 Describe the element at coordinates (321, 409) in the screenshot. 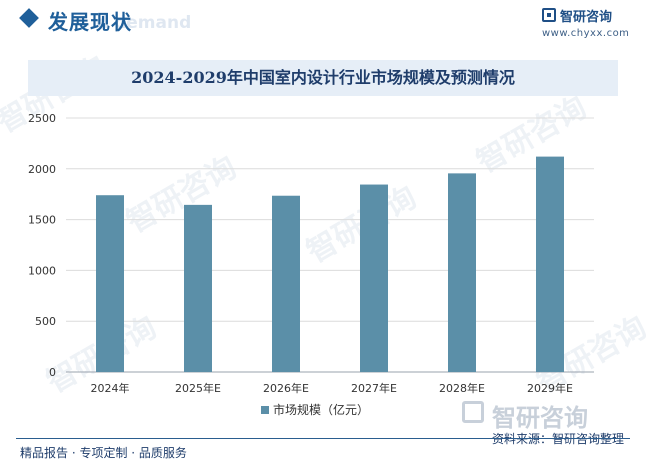

I see `legend-label: 市场规模（亿元）` at that location.